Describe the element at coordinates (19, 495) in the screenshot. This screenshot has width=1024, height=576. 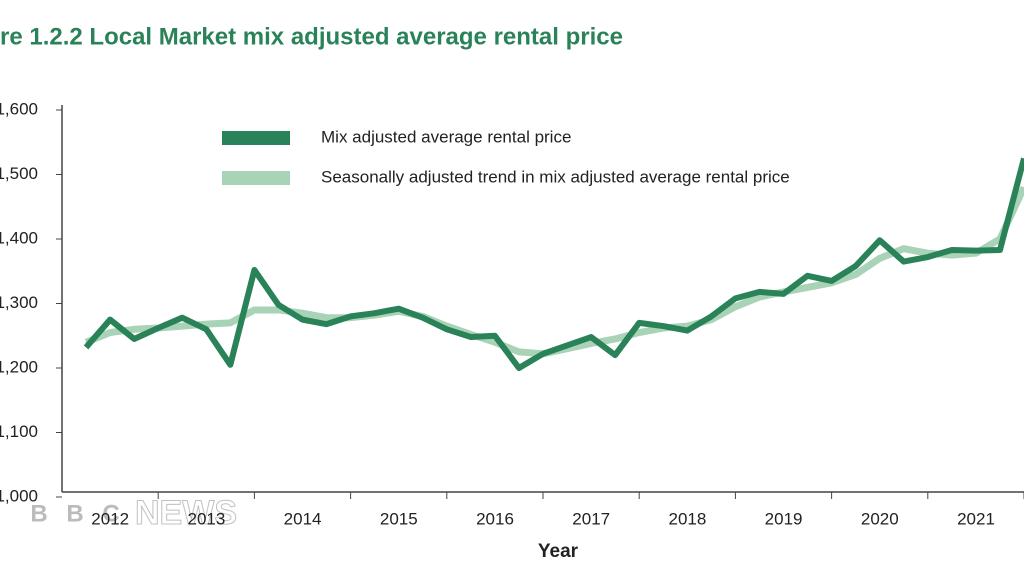
I see `y-tick-label: 1,000` at that location.